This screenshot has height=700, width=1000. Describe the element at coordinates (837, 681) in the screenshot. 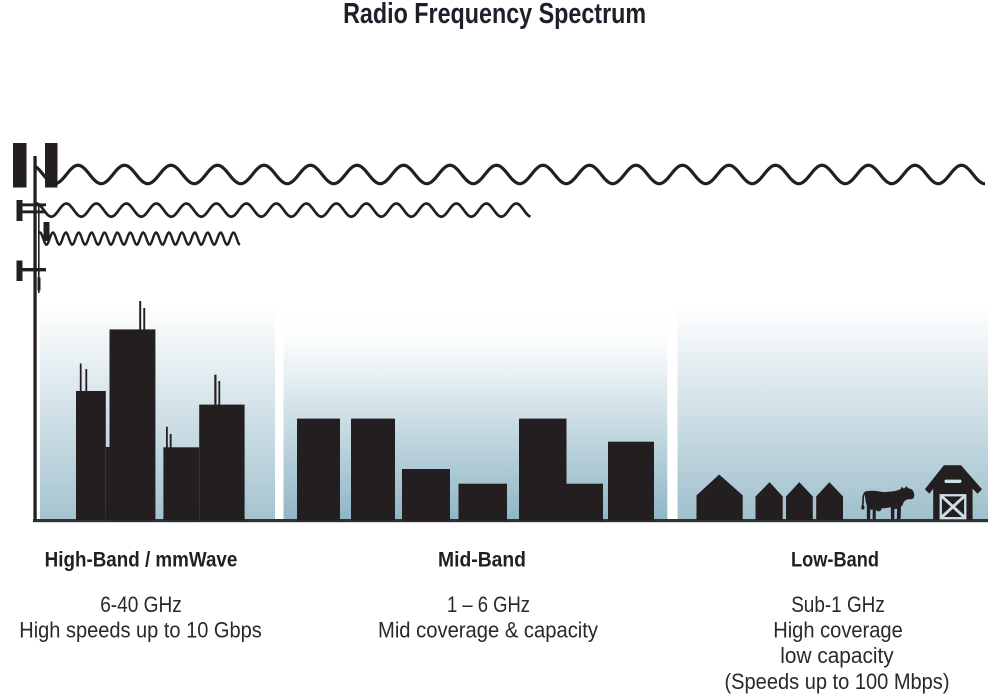

I see `svg-text: (Speeds up to 100 Mbps)` at that location.